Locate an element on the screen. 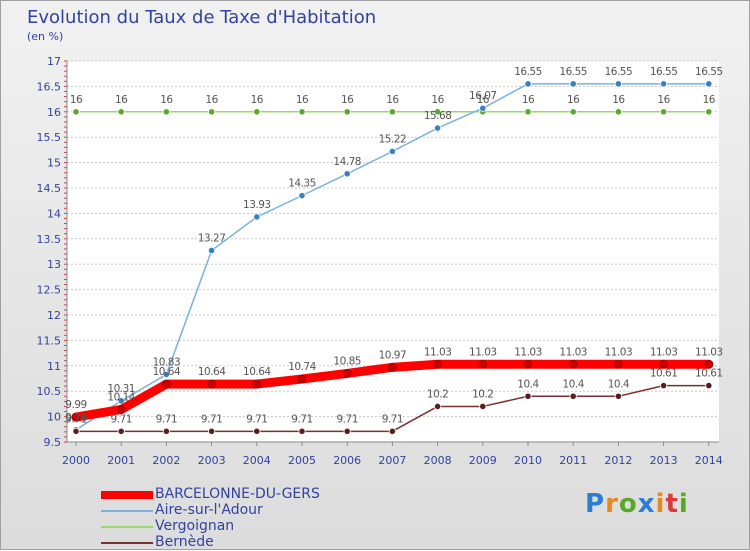 The width and height of the screenshot is (750, 551). data-label: 10.14 is located at coordinates (121, 397).